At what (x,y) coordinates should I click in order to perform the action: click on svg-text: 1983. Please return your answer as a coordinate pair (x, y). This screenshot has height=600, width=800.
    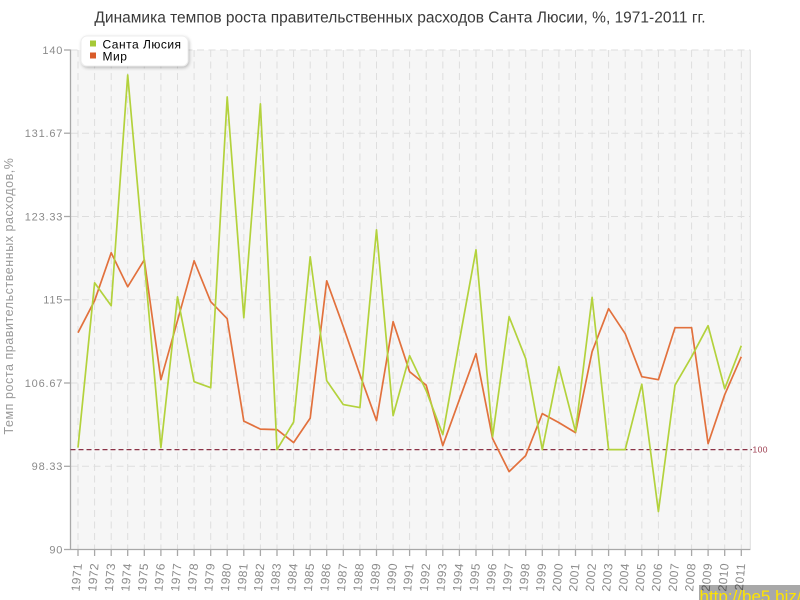
    Looking at the image, I should click on (276, 577).